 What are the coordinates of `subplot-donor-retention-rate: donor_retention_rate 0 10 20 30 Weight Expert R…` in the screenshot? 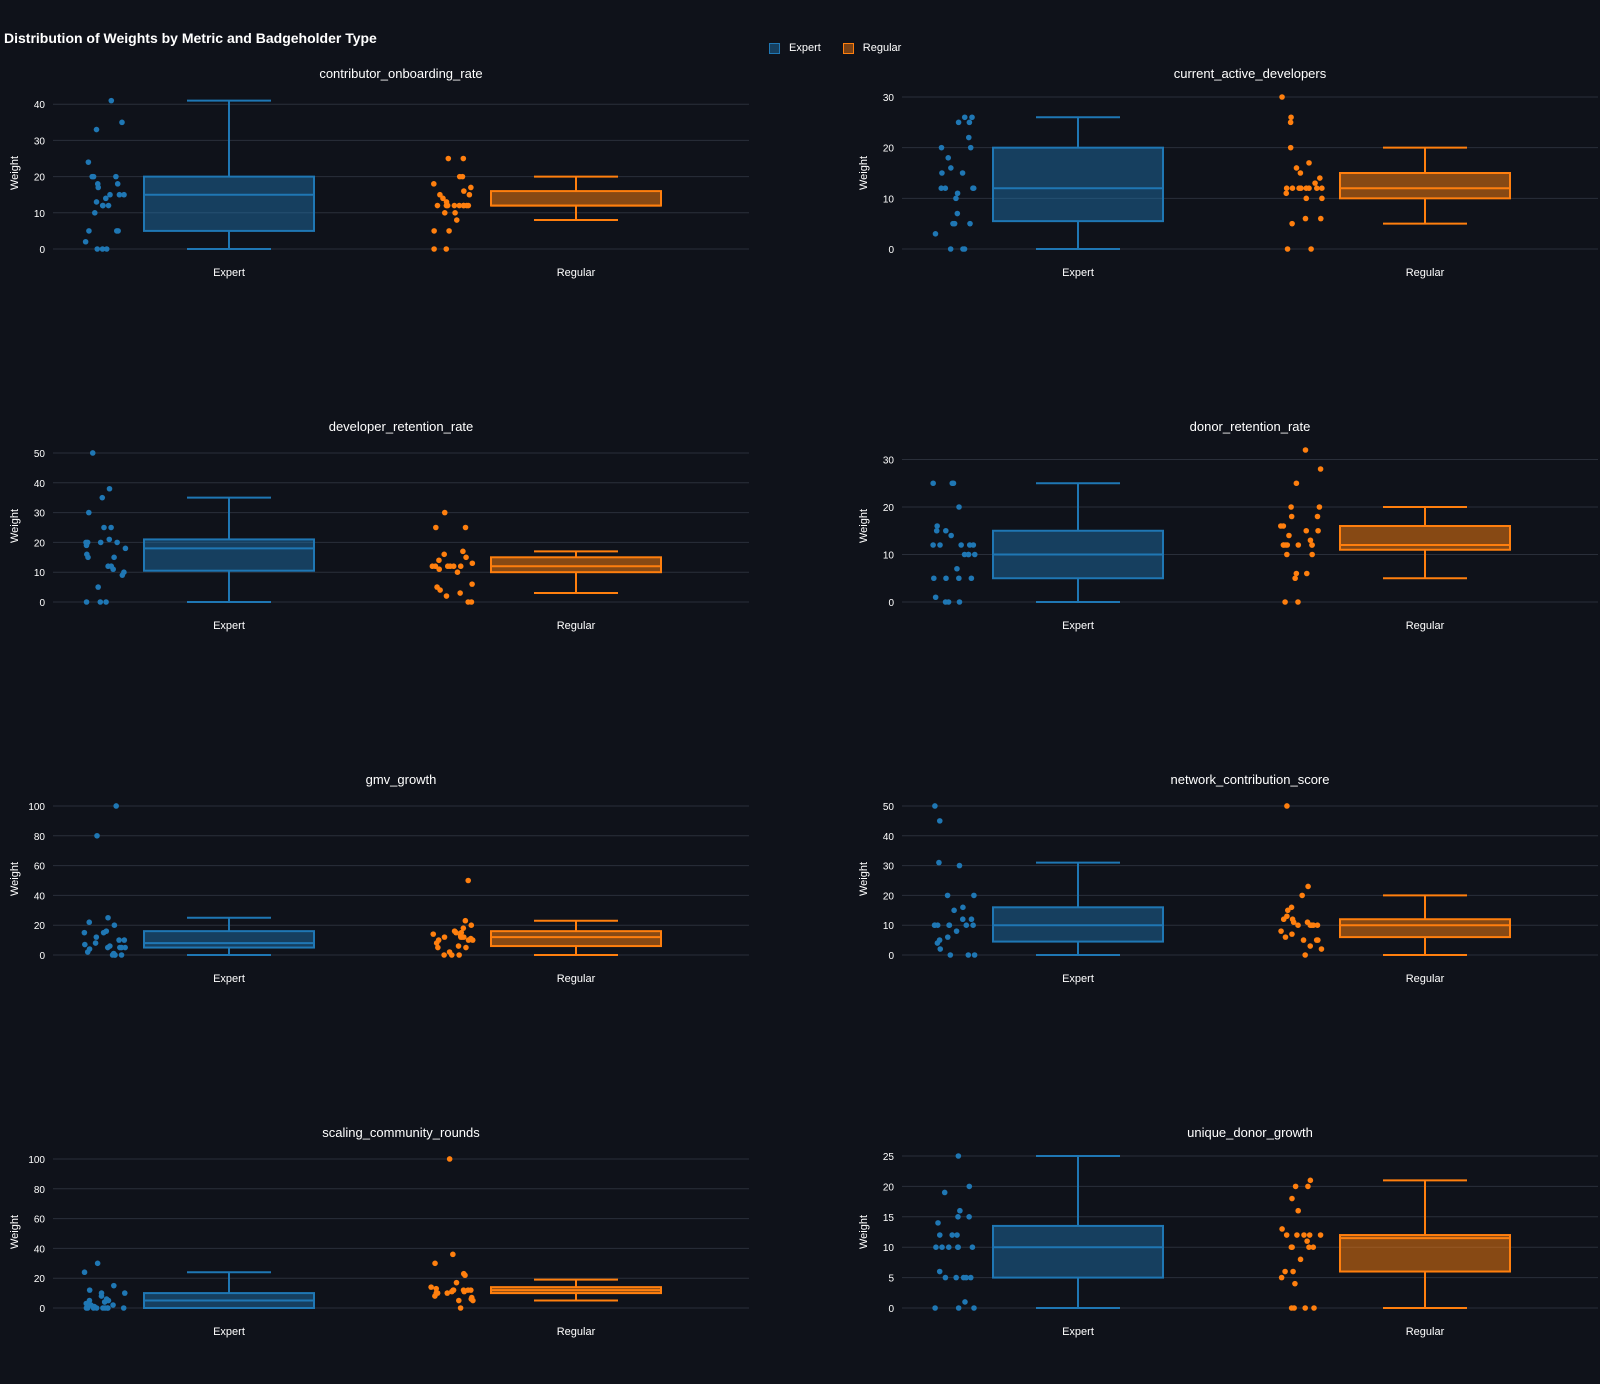 It's located at (1228, 525).